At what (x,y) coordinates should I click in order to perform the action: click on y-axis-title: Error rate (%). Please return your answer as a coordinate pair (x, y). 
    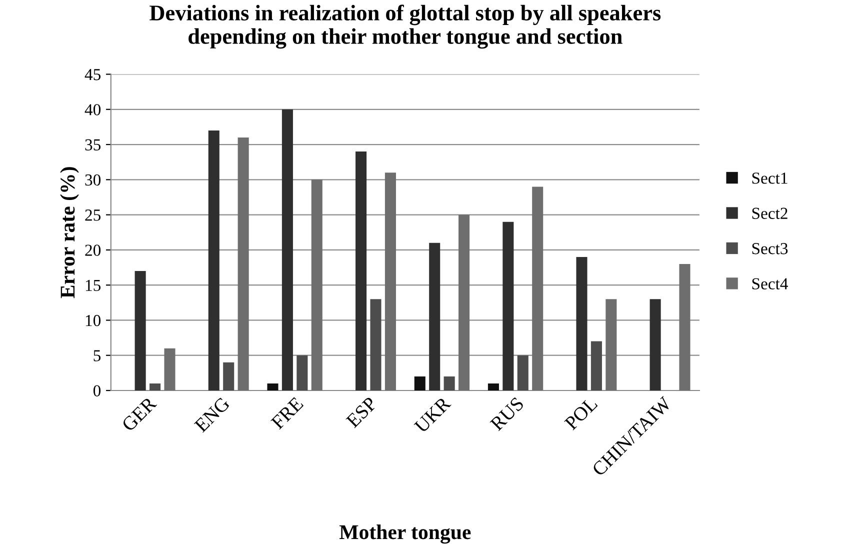
    Looking at the image, I should click on (69, 232).